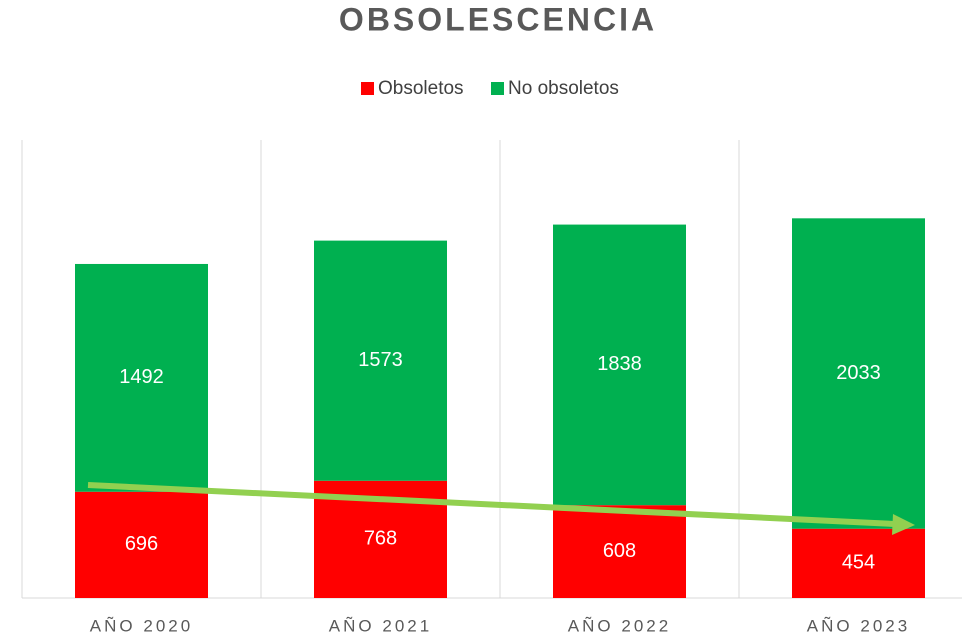 The height and width of the screenshot is (636, 962). I want to click on data-label: 696, so click(141, 544).